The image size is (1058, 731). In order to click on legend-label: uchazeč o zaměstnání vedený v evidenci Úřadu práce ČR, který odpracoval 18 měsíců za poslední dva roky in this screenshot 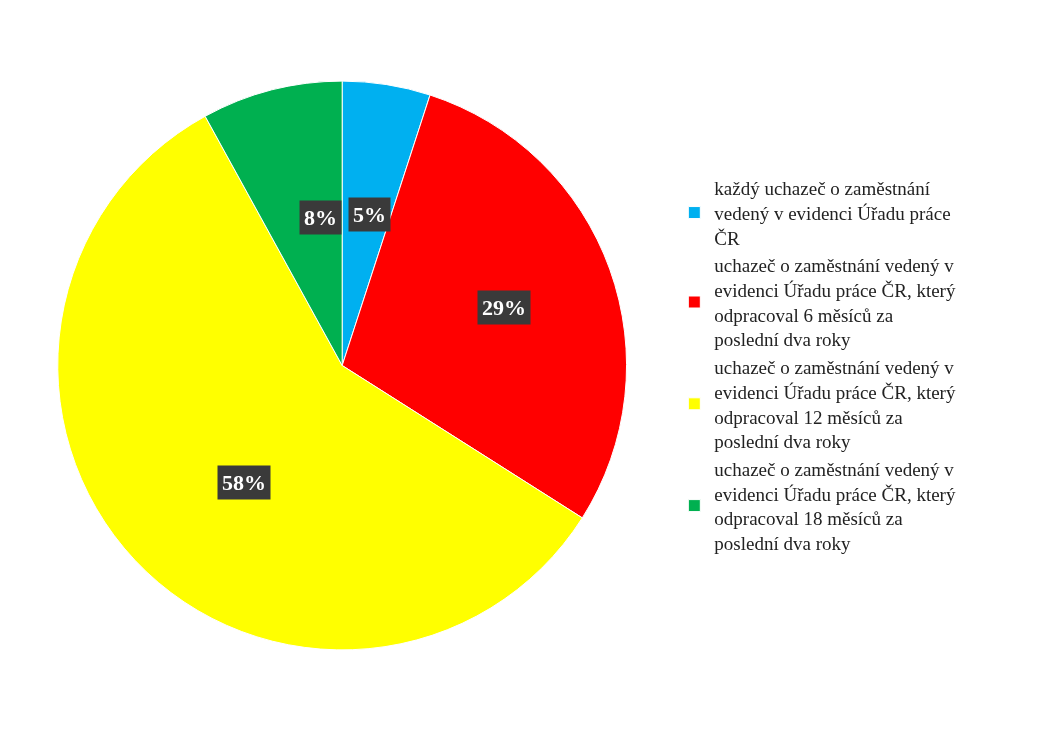, I will do `click(835, 506)`.